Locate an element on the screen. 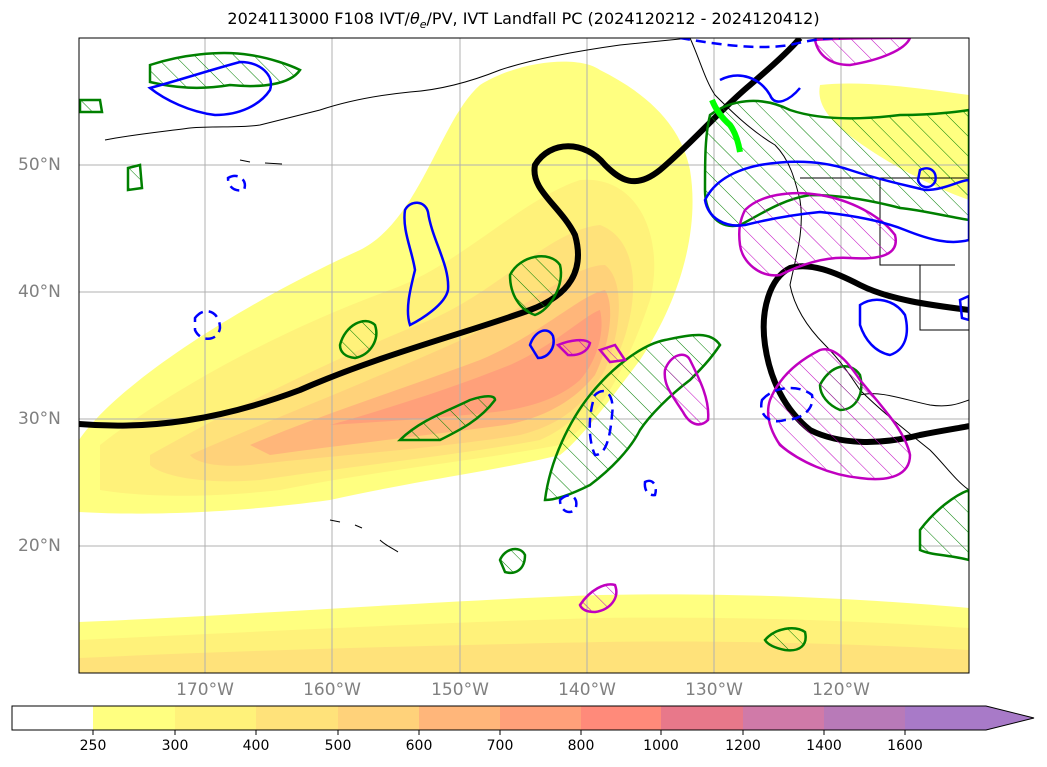 This screenshot has width=1047, height=767. colorbar-tick-1000: 1000 is located at coordinates (661, 746).